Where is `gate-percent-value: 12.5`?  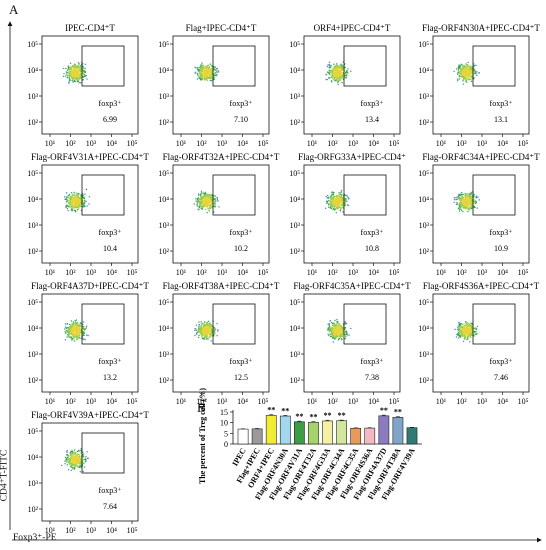 gate-percent-value: 12.5 is located at coordinates (241, 377).